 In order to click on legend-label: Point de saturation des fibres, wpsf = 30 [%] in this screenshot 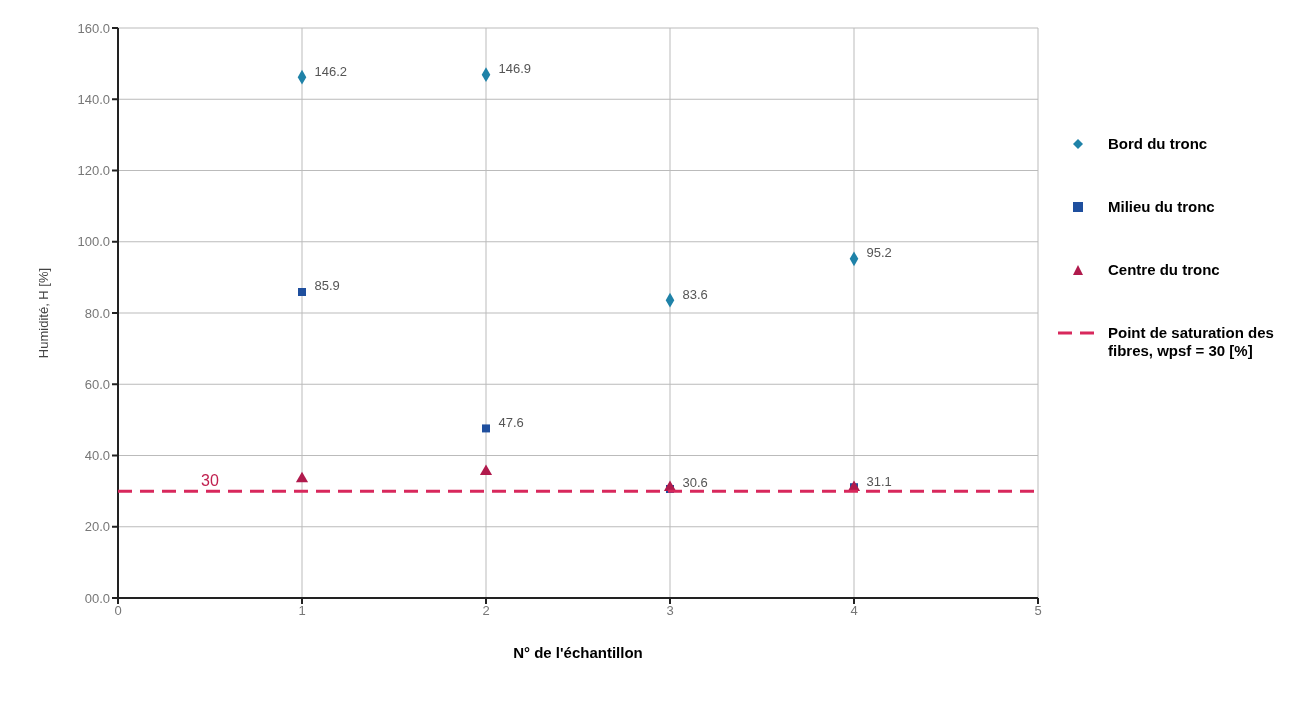, I will do `click(1191, 342)`.